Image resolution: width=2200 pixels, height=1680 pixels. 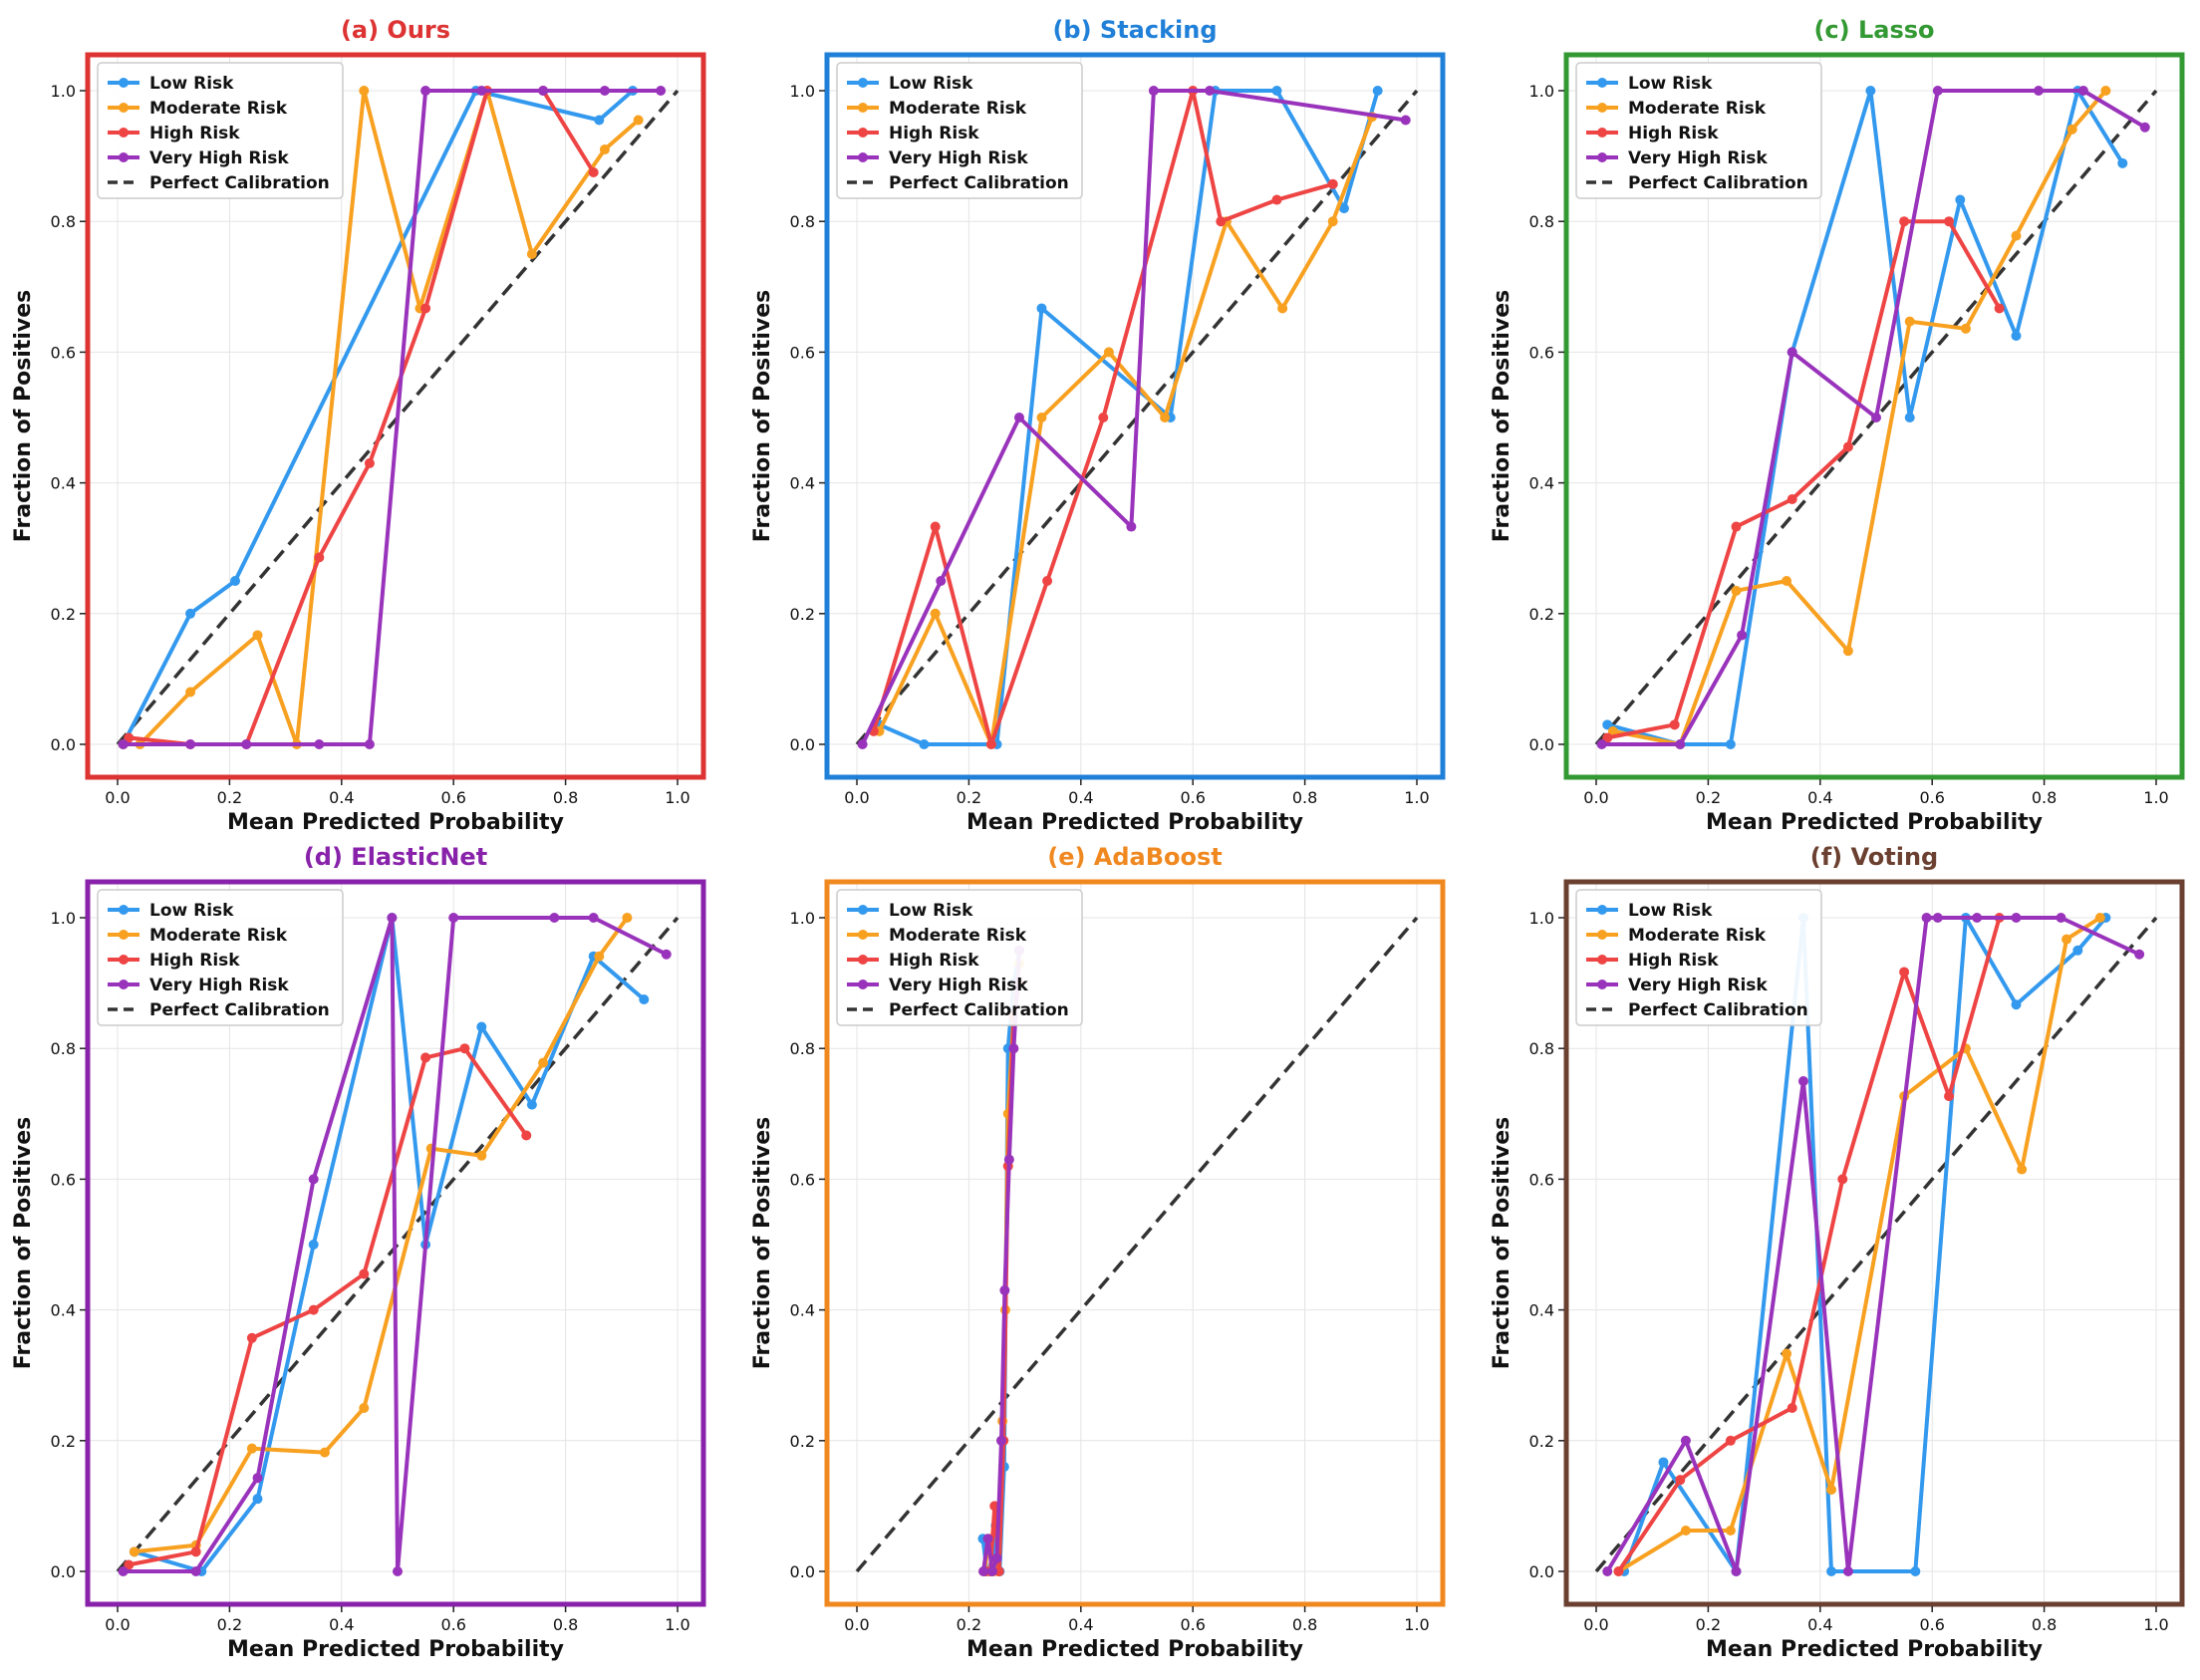 What do you see at coordinates (453, 797) in the screenshot?
I see `x-tick-label: 0.6` at bounding box center [453, 797].